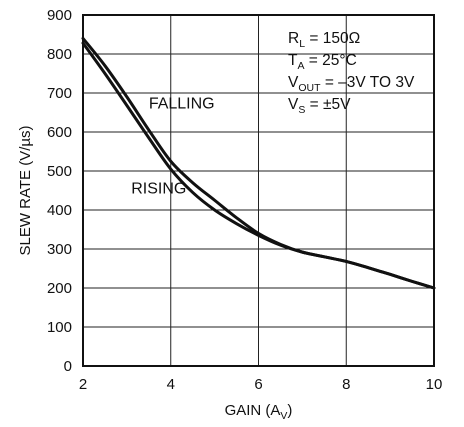 The image size is (464, 427). I want to click on condition-ta-sub: A, so click(300, 66).